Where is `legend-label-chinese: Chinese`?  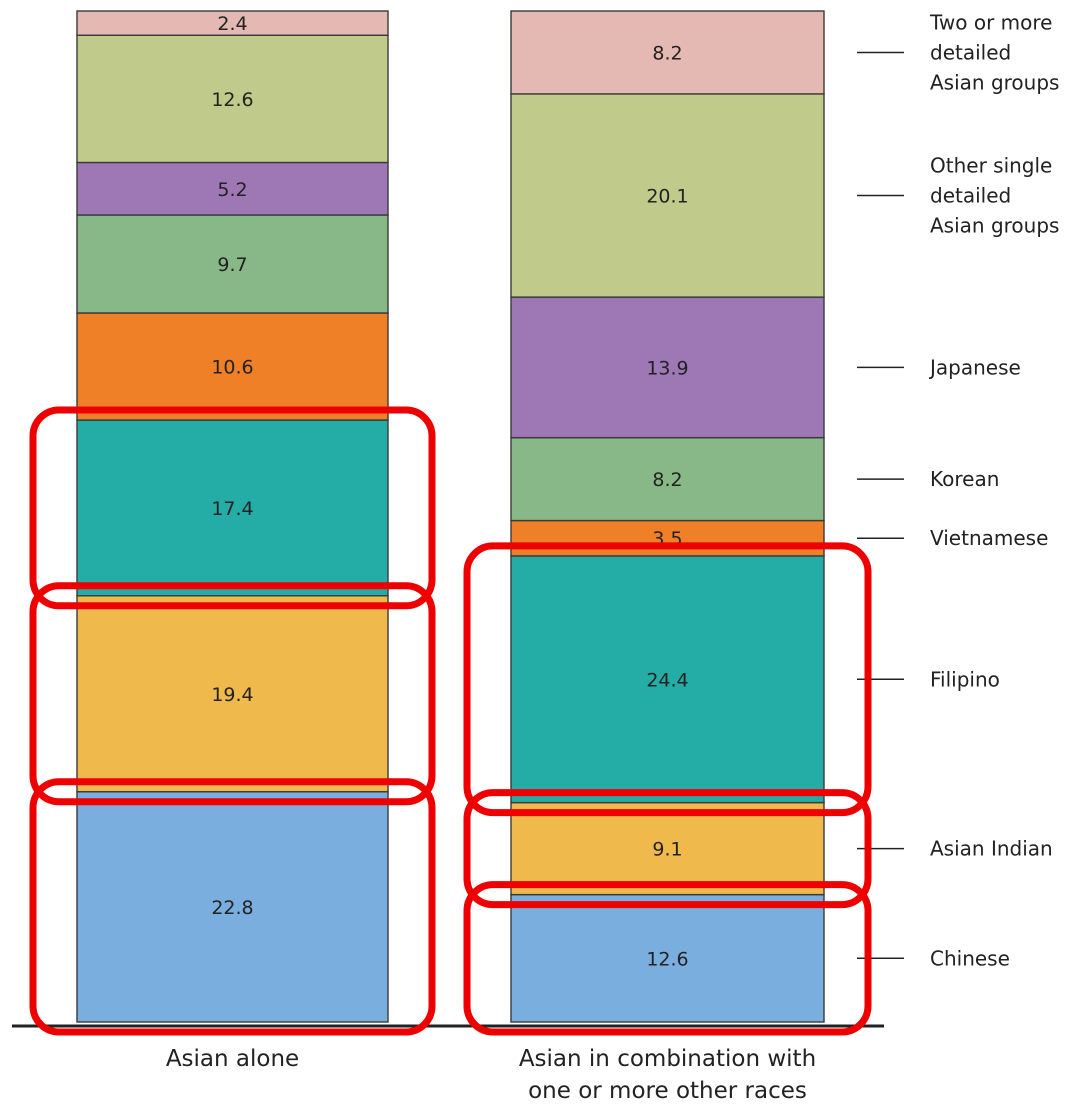 legend-label-chinese: Chinese is located at coordinates (970, 958).